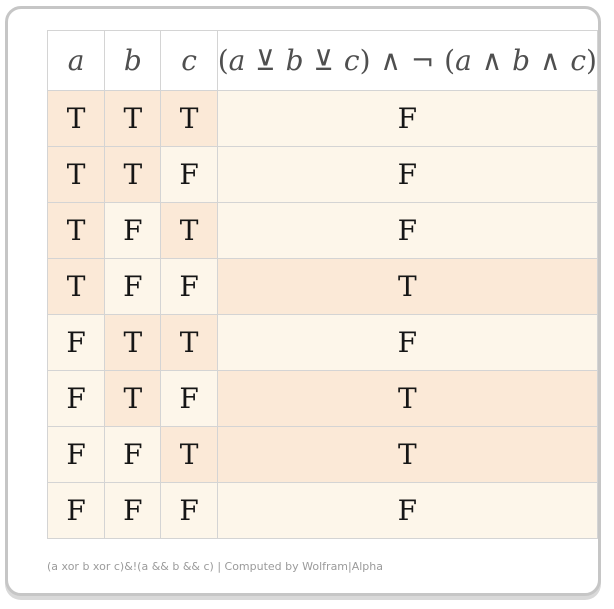 The height and width of the screenshot is (609, 614). What do you see at coordinates (591, 60) in the screenshot?
I see `expression-operator: )` at bounding box center [591, 60].